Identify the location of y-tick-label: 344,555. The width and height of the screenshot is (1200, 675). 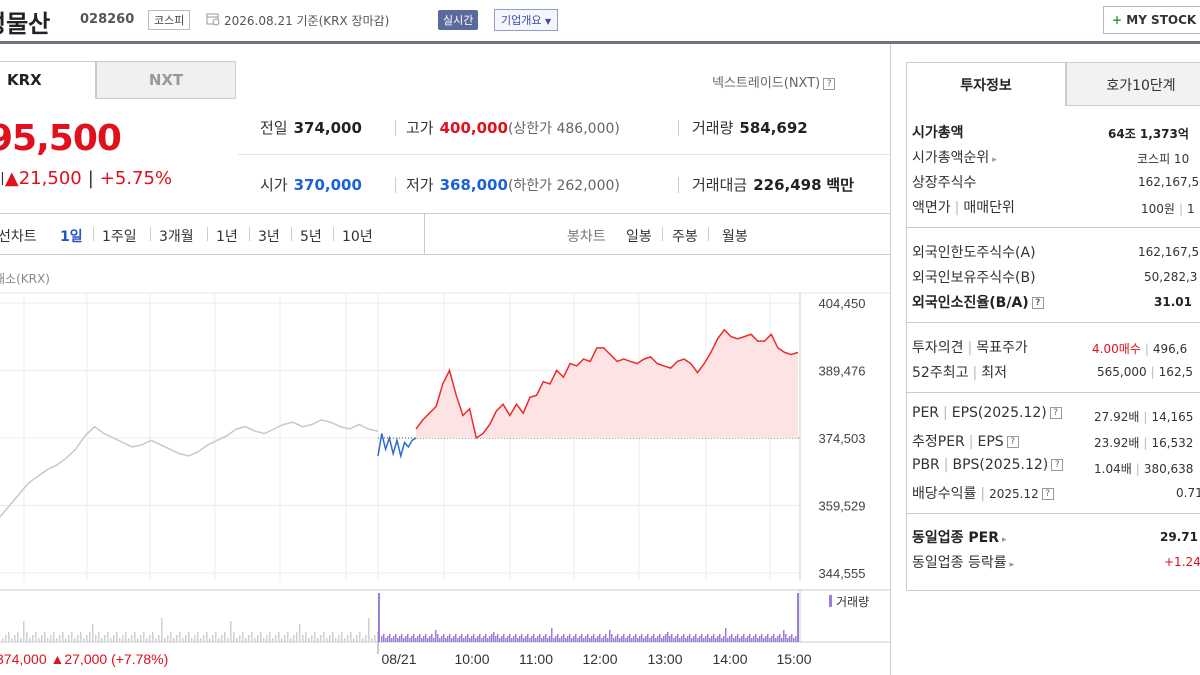
(842, 573).